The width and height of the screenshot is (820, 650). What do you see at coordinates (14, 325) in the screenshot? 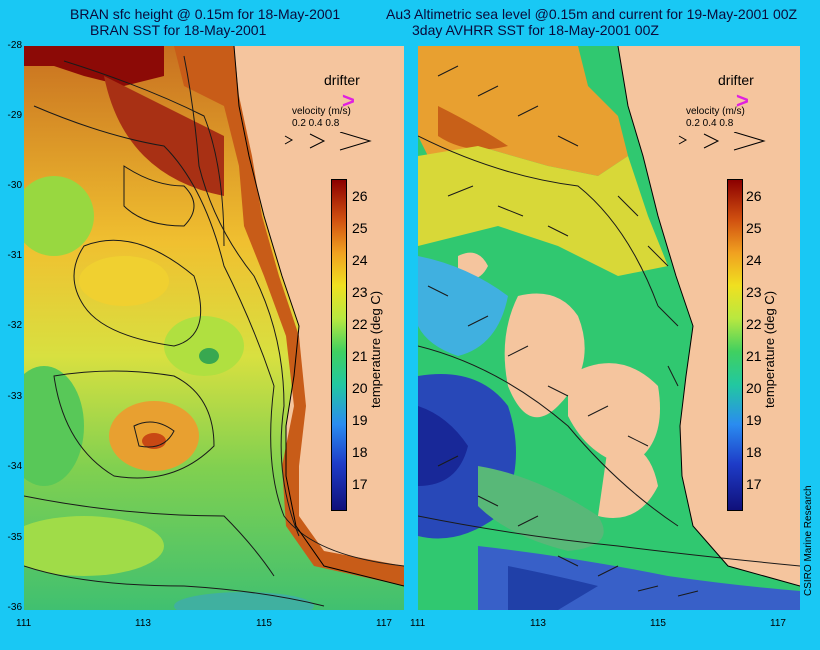
I see `lat-label: -32` at bounding box center [14, 325].